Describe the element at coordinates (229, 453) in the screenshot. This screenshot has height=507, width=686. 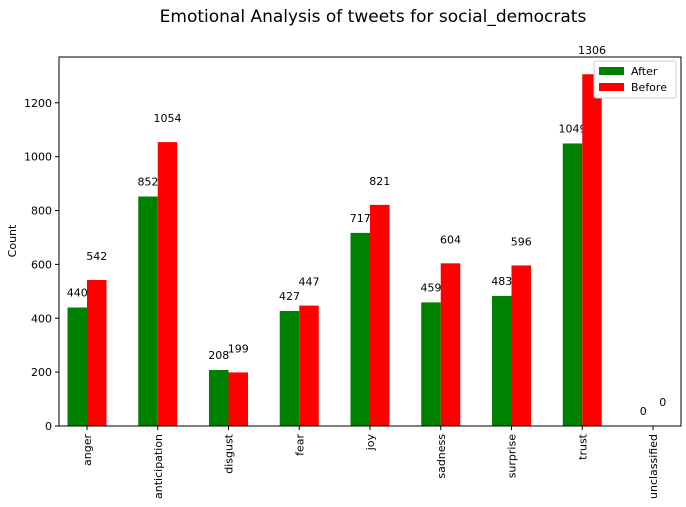
I see `x-tick-label-disgust: disgust` at that location.